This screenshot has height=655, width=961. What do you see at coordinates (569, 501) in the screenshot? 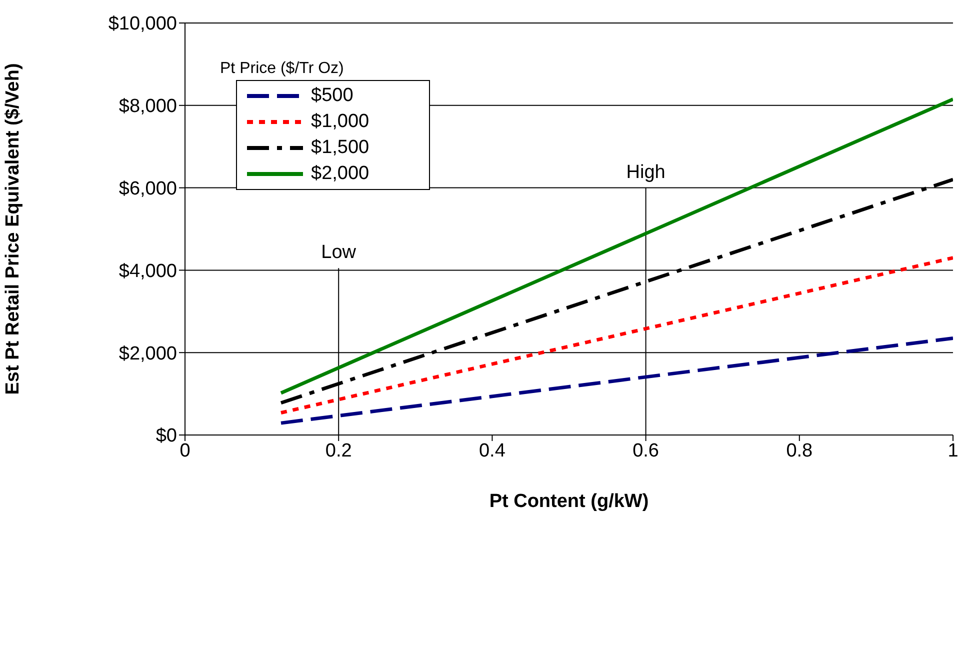
I see `x-axis-title: Pt Content (g/kW)` at bounding box center [569, 501].